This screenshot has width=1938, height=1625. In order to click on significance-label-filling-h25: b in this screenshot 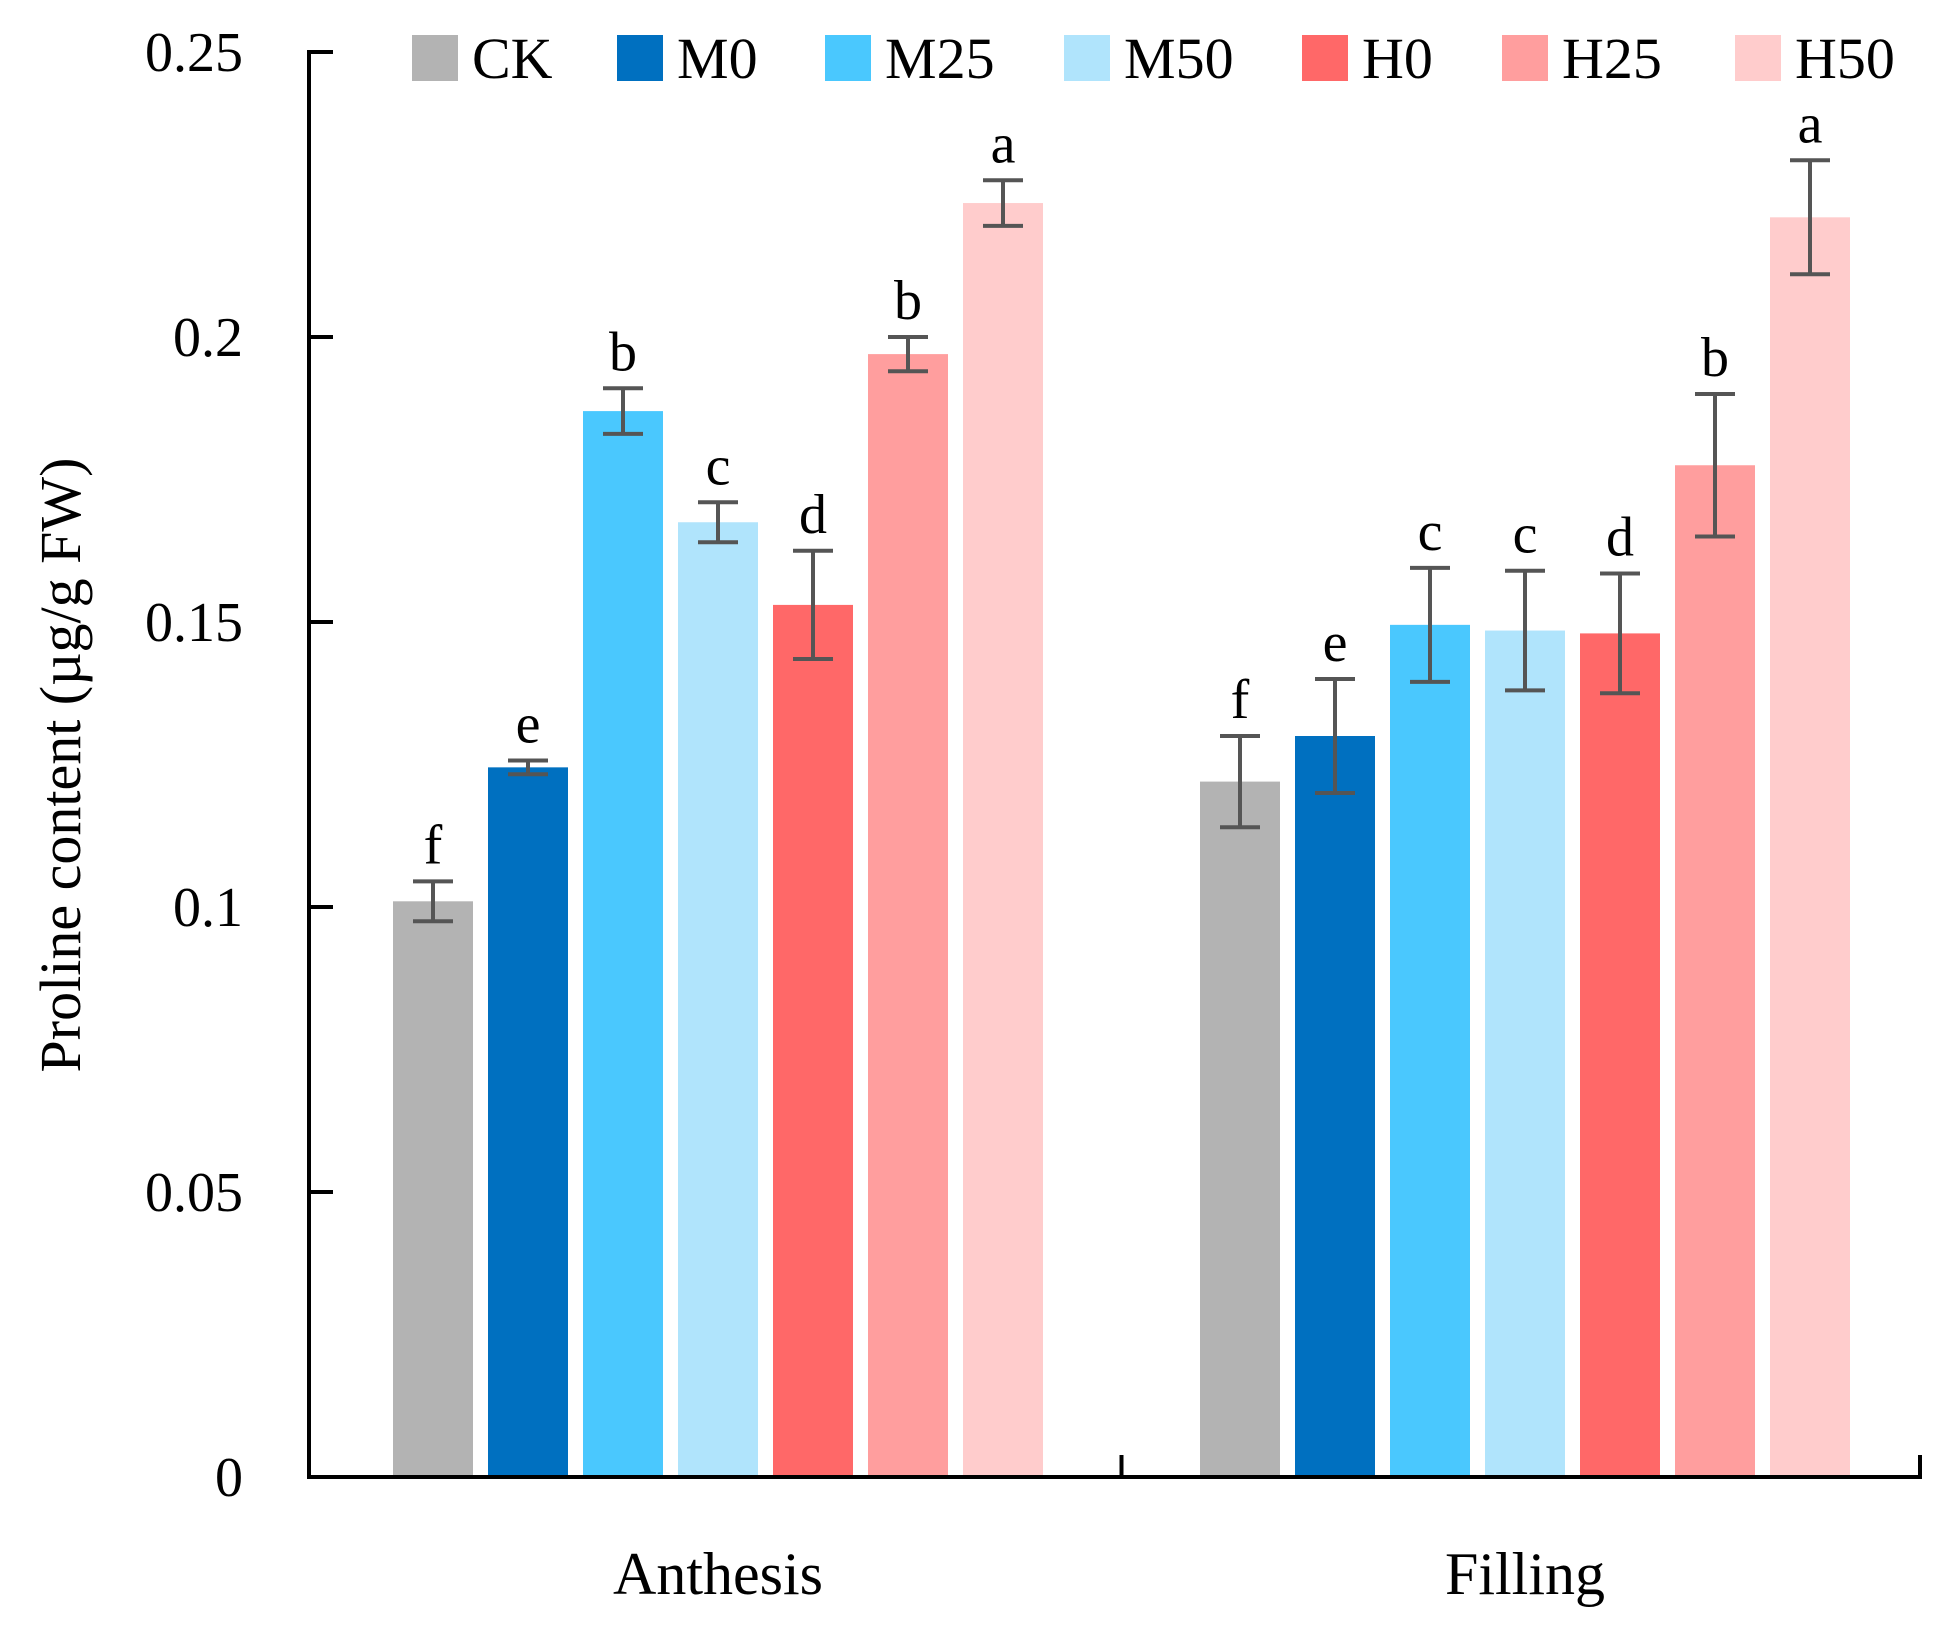, I will do `click(1715, 358)`.